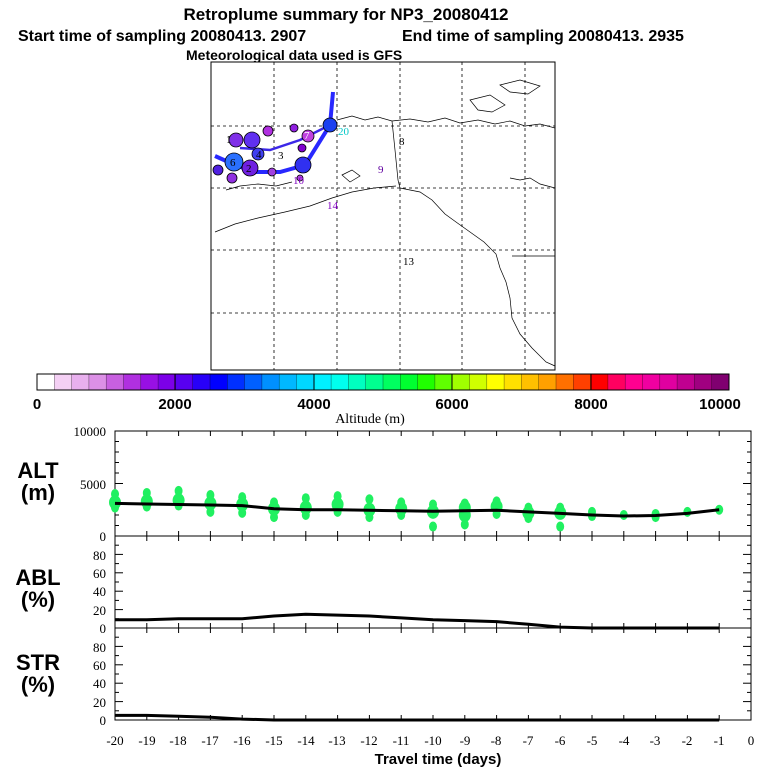 The width and height of the screenshot is (768, 768). Describe the element at coordinates (417, 717) in the screenshot. I see `str-line` at that location.